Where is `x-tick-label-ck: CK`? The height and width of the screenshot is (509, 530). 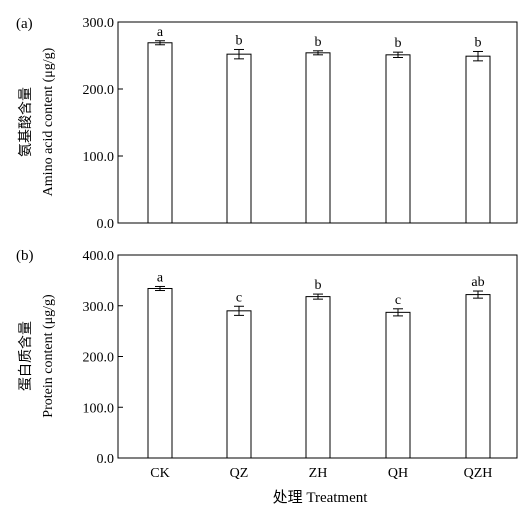 x-tick-label-ck: CK is located at coordinates (159, 473).